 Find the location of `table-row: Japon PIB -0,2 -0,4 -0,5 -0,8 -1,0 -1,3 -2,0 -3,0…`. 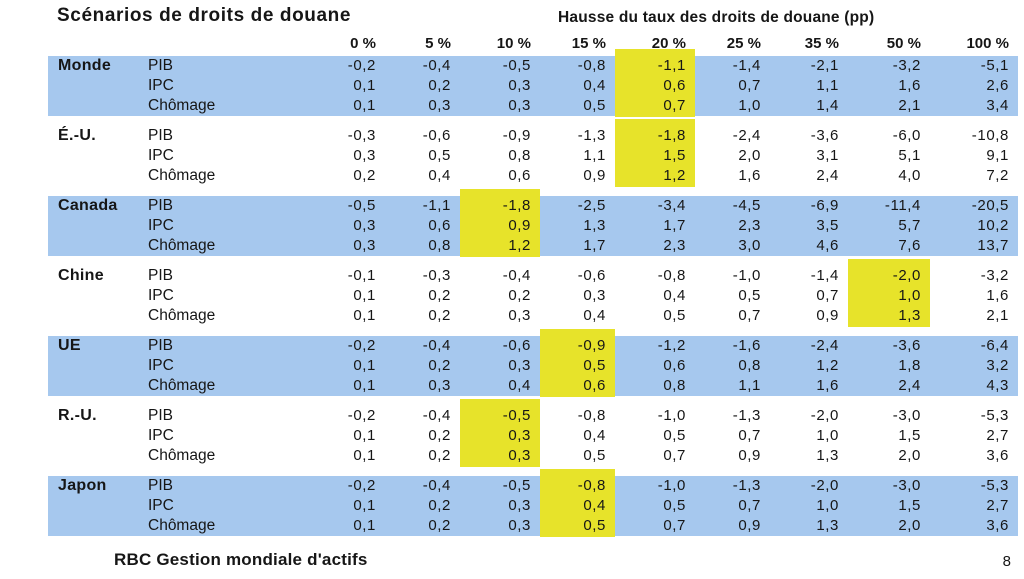

table-row: Japon PIB -0,2 -0,4 -0,5 -0,8 -1,0 -1,3 -2,0 -3,0… is located at coordinates (533, 486).